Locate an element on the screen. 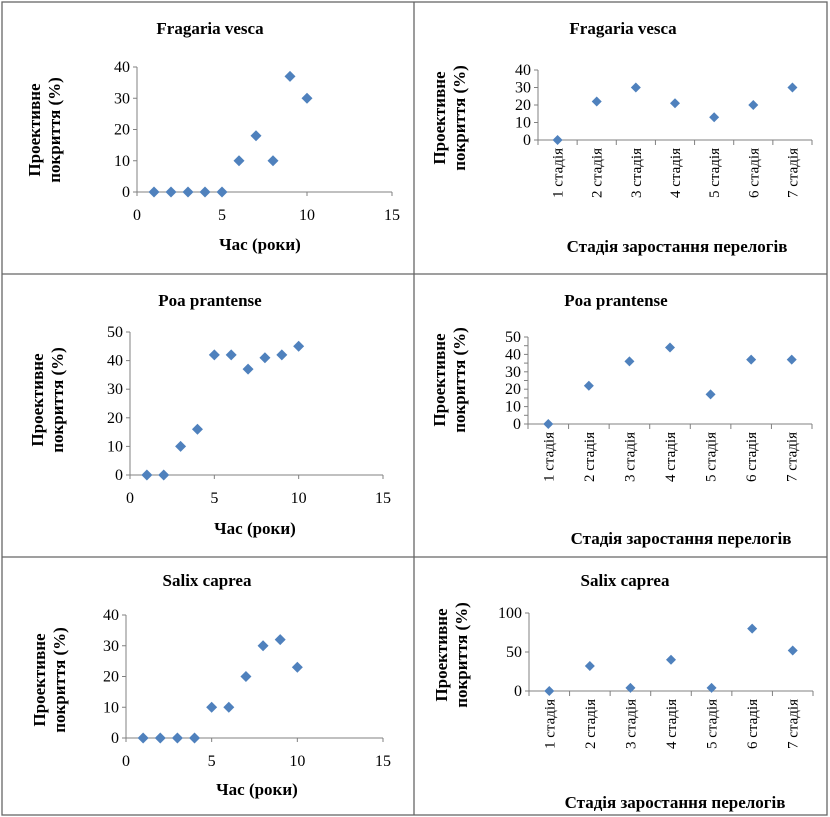 This screenshot has width=830, height=817. x-category-label: 4 стадія is located at coordinates (676, 173).